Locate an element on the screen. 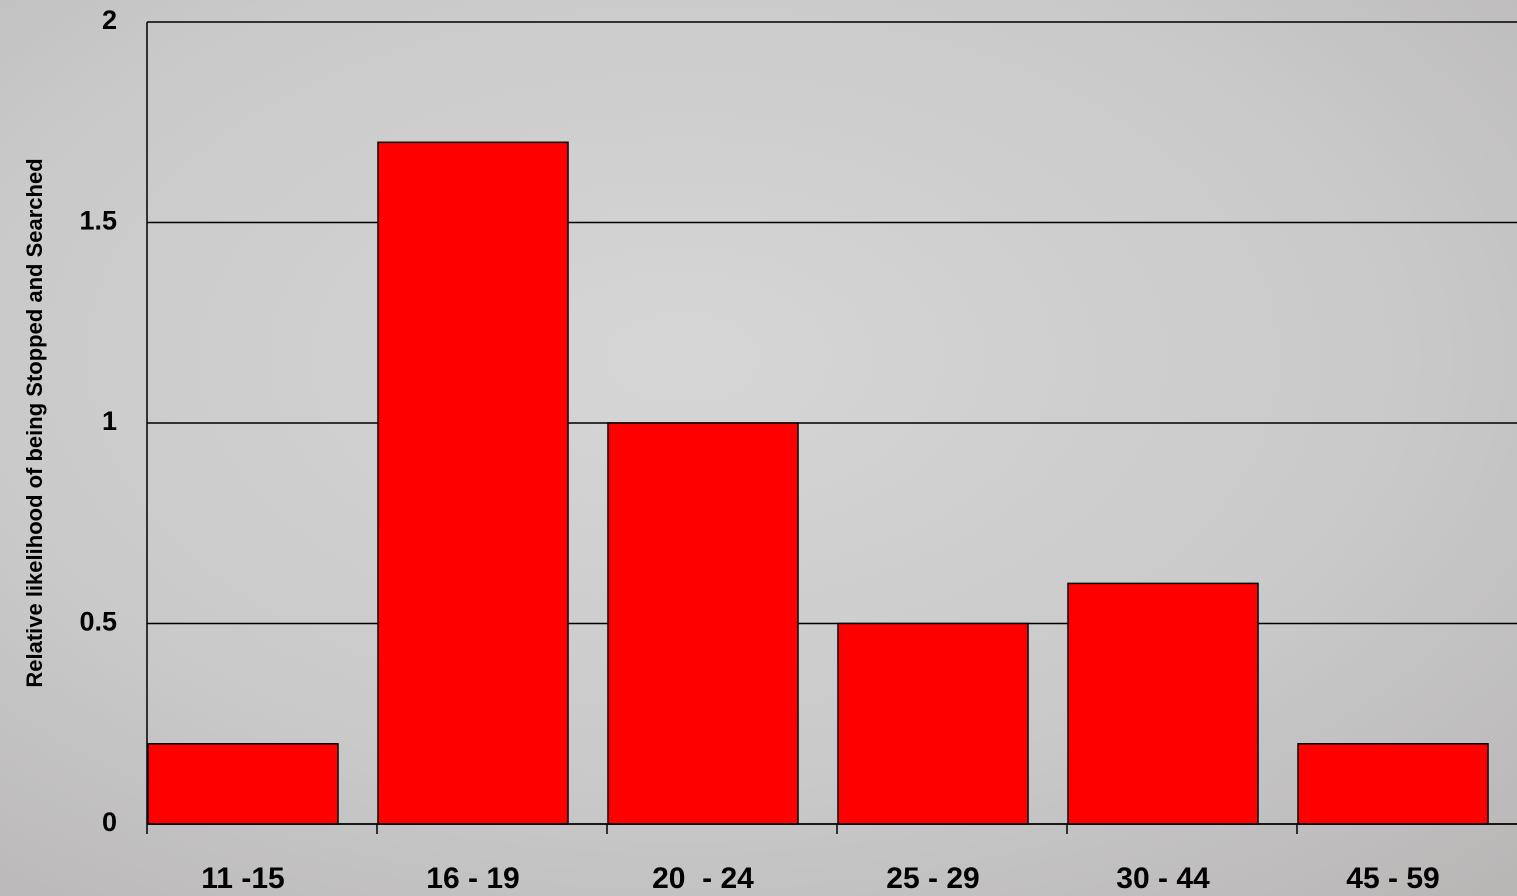 The width and height of the screenshot is (1517, 896). y-tick-label: 0.5 is located at coordinates (98, 622).